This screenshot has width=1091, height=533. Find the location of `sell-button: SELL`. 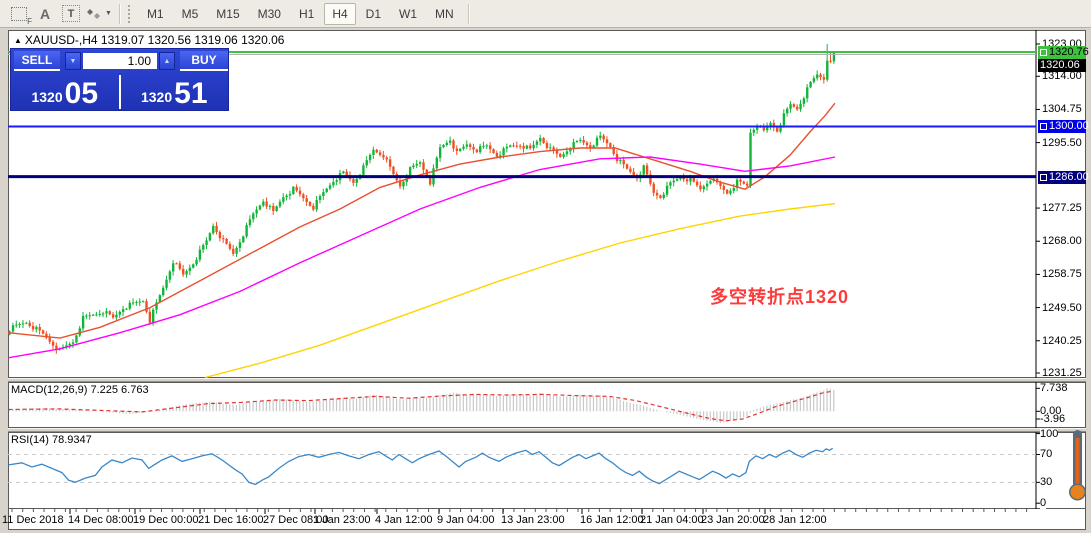

sell-button: SELL is located at coordinates (37, 61).